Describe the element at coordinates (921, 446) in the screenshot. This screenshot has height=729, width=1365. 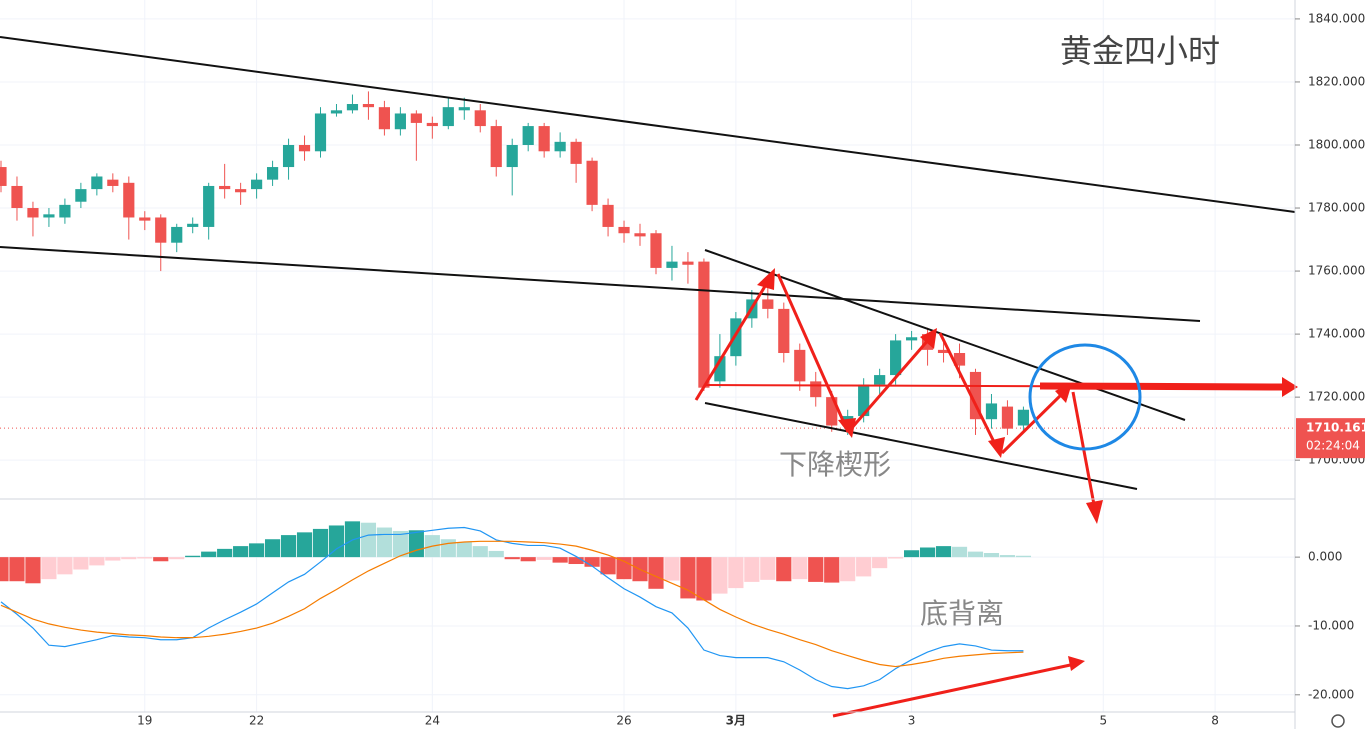
I see `wedge-line` at that location.